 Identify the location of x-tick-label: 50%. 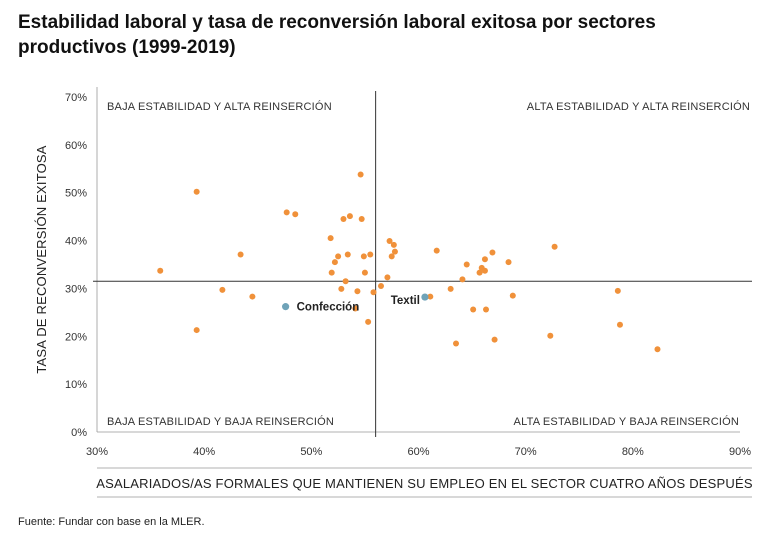
(311, 452).